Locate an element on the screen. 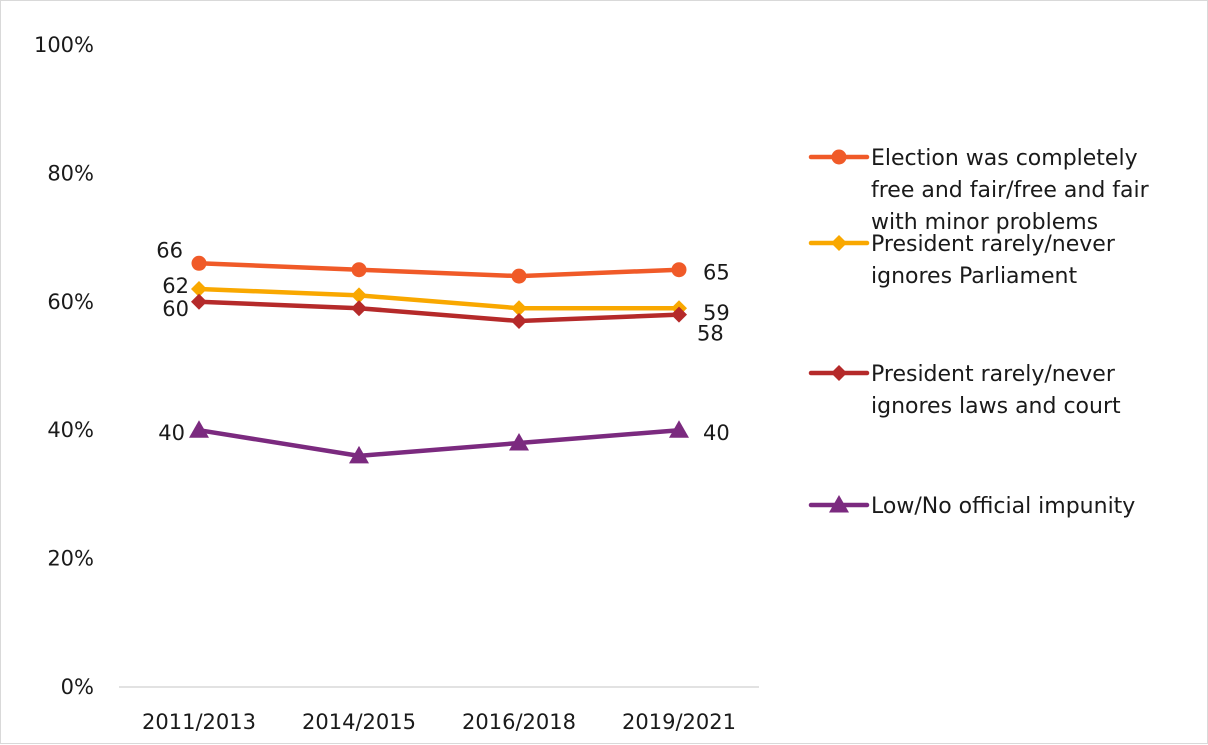 Image resolution: width=1208 pixels, height=745 pixels. legend-label: ignores laws and court is located at coordinates (996, 406).